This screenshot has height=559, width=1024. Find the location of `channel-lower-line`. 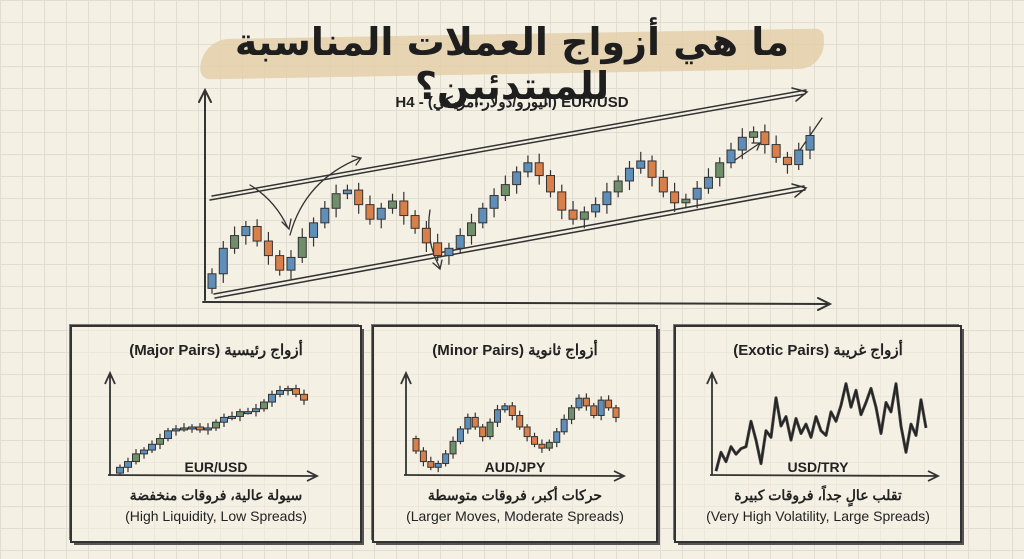

channel-lower-line is located at coordinates (510, 241).